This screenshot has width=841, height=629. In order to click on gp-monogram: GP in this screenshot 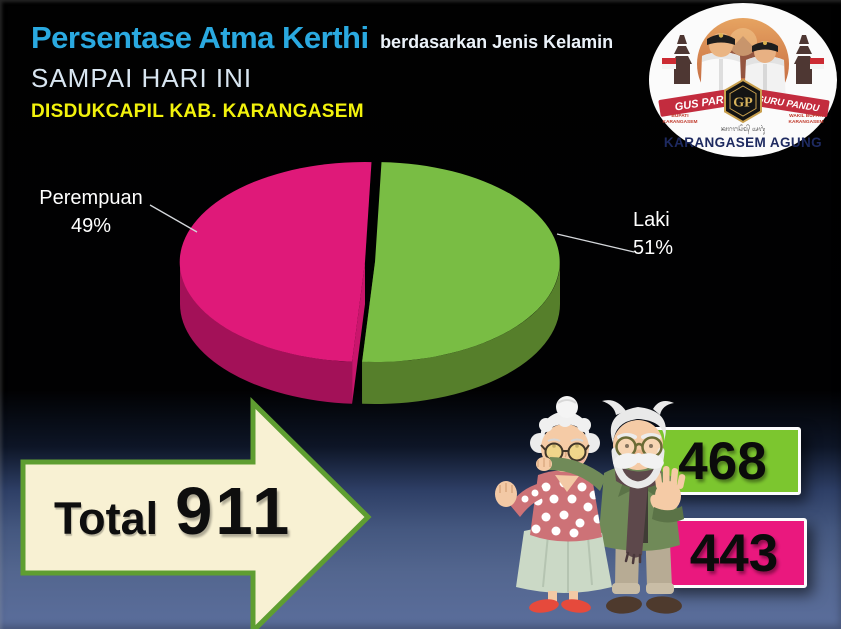, I will do `click(743, 101)`.